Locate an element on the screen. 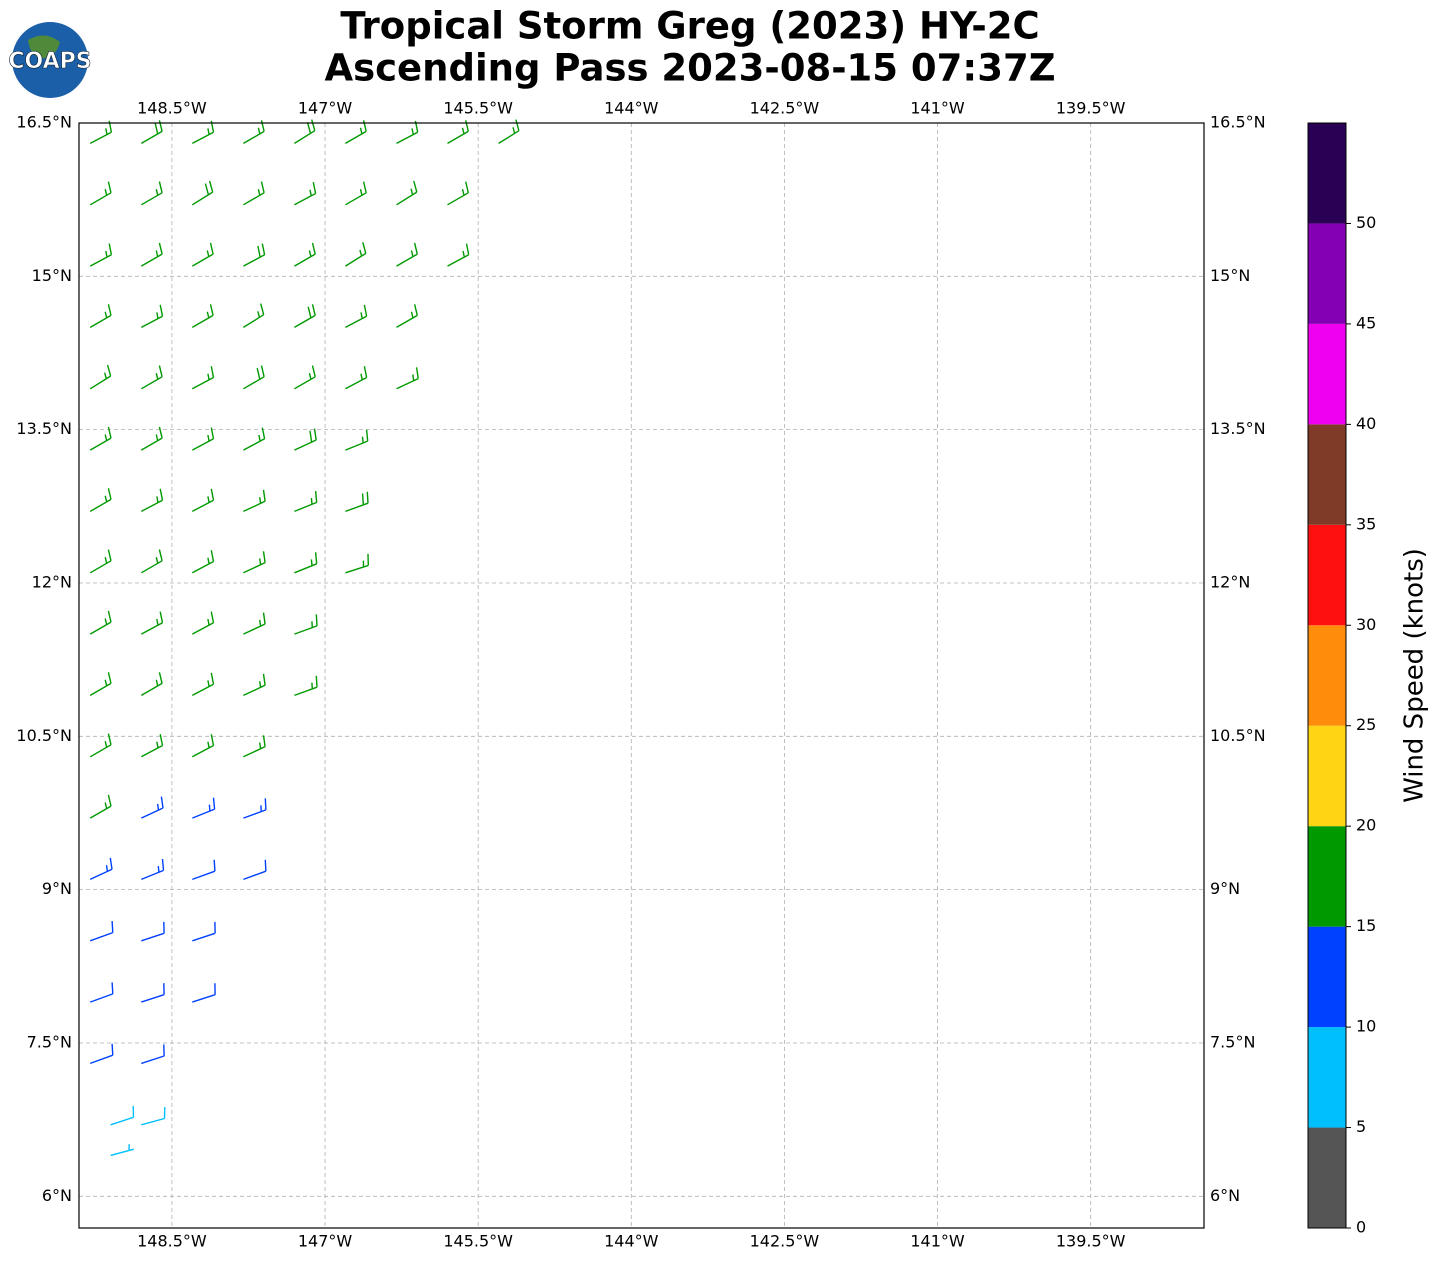 The height and width of the screenshot is (1264, 1445). logo-land is located at coordinates (44, 47).